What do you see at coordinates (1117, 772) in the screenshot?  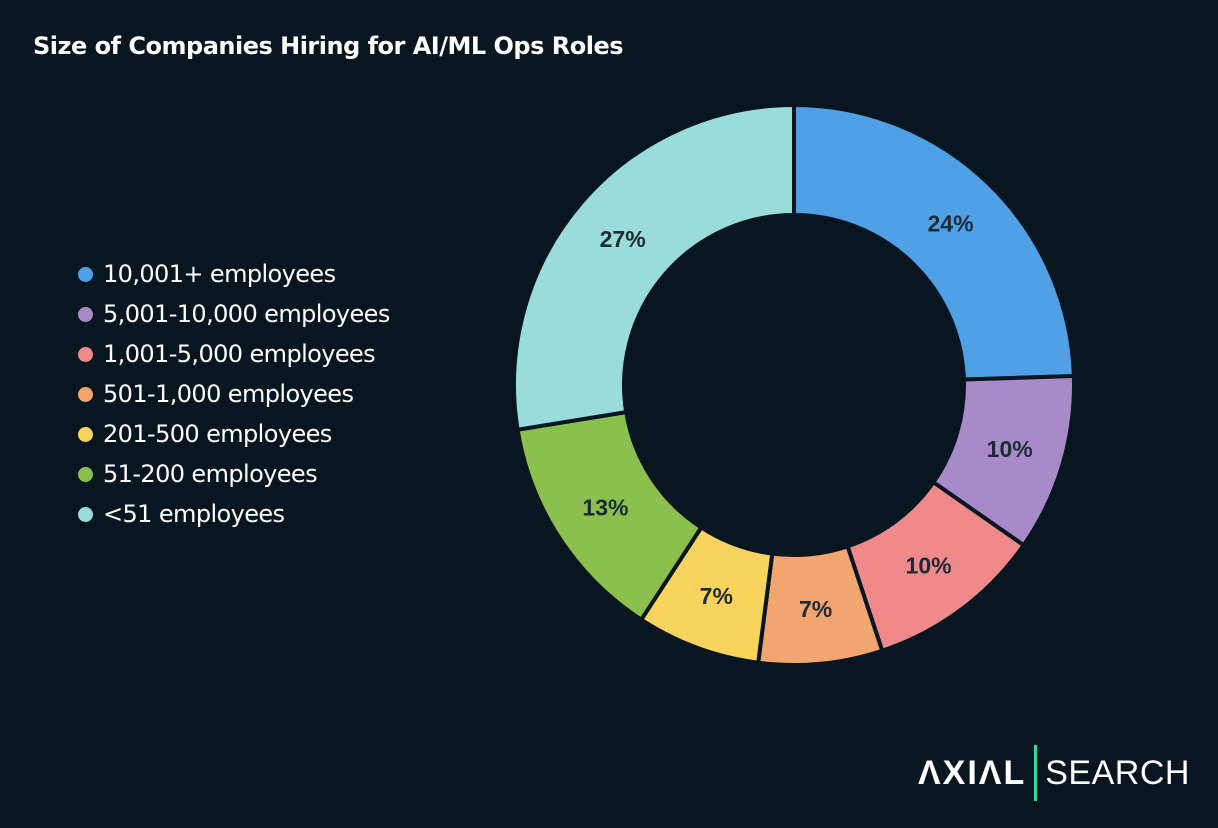 I see `logo-search-text: SEARCH` at bounding box center [1117, 772].